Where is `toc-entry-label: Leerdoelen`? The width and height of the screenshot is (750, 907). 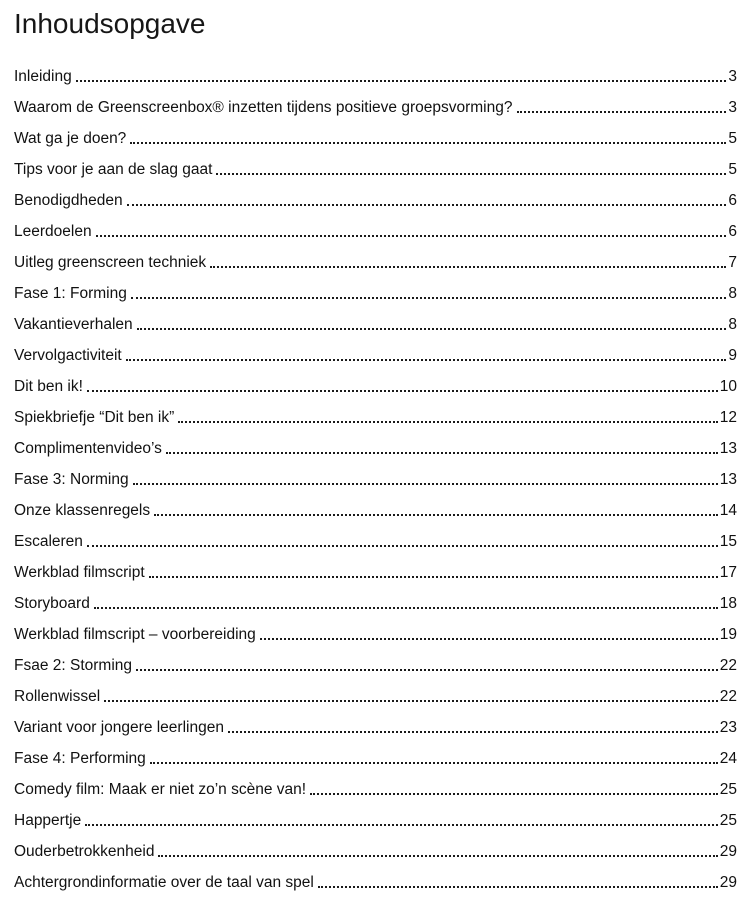
toc-entry-label: Leerdoelen is located at coordinates (53, 232).